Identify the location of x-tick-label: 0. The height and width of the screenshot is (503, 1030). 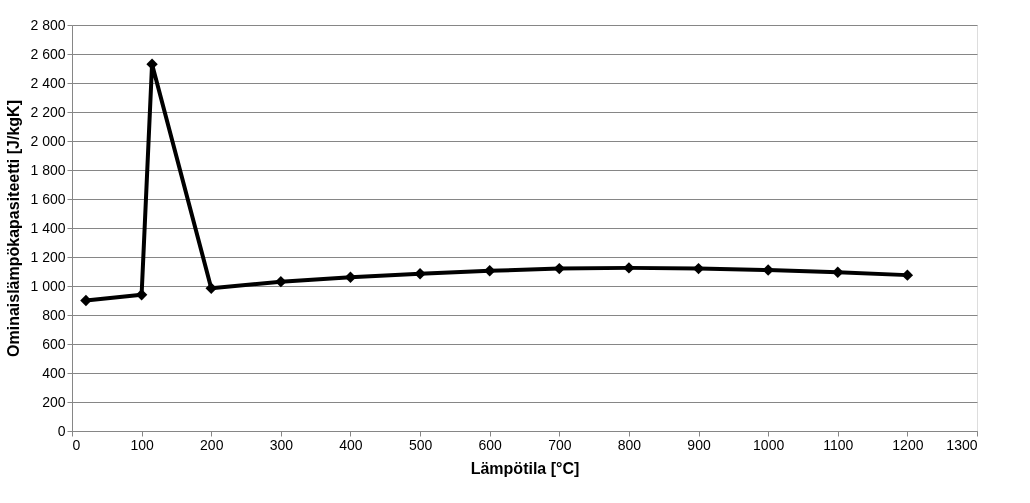
(76, 444).